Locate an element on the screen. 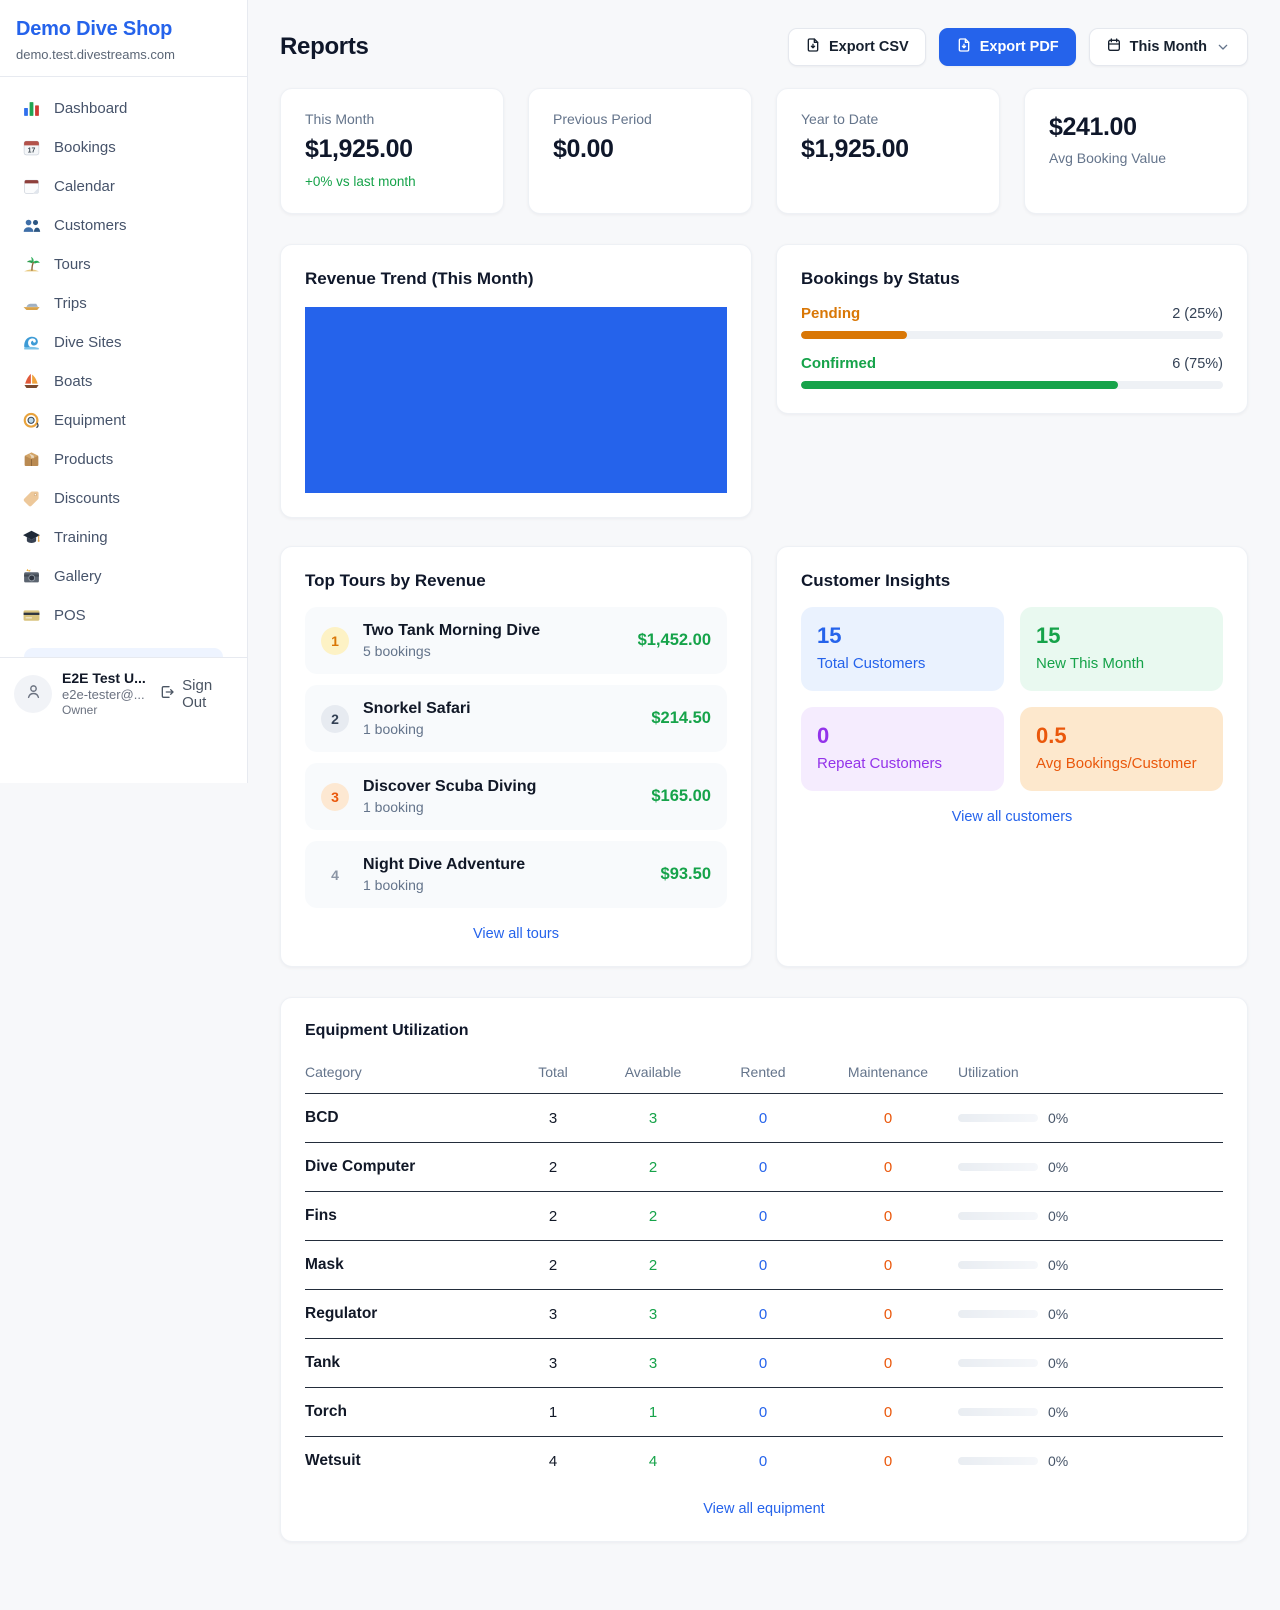 The image size is (1280, 1610). export-pdf-button: Export PDF is located at coordinates (1007, 47).